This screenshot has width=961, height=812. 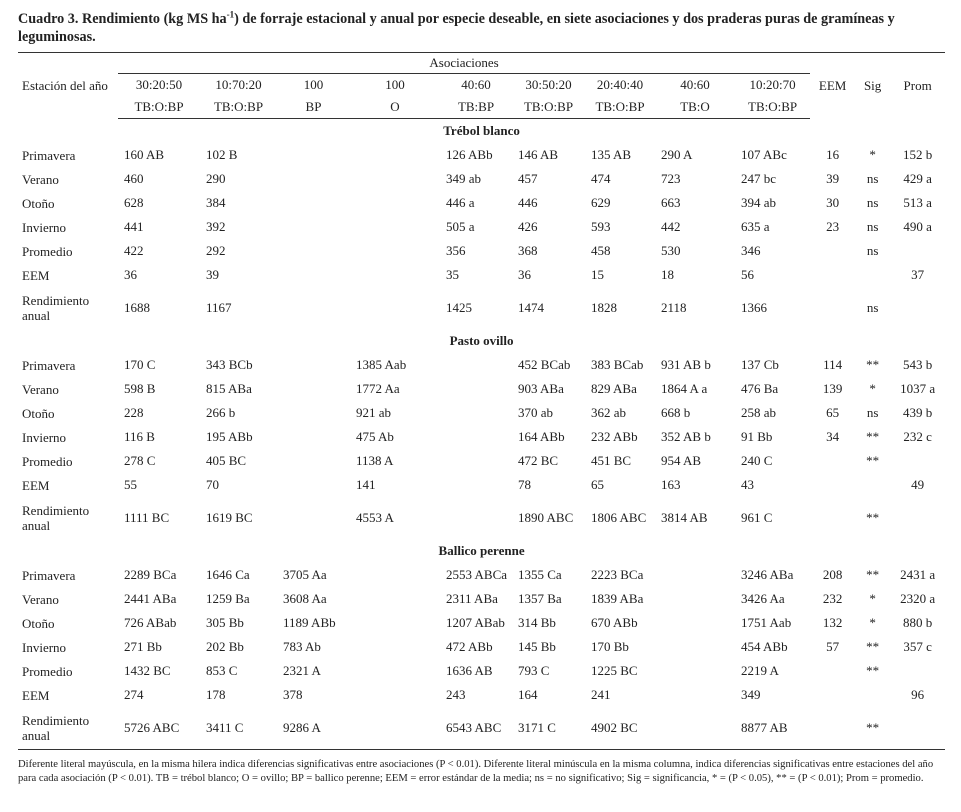 I want to click on table-cell: 164, so click(x=528, y=694).